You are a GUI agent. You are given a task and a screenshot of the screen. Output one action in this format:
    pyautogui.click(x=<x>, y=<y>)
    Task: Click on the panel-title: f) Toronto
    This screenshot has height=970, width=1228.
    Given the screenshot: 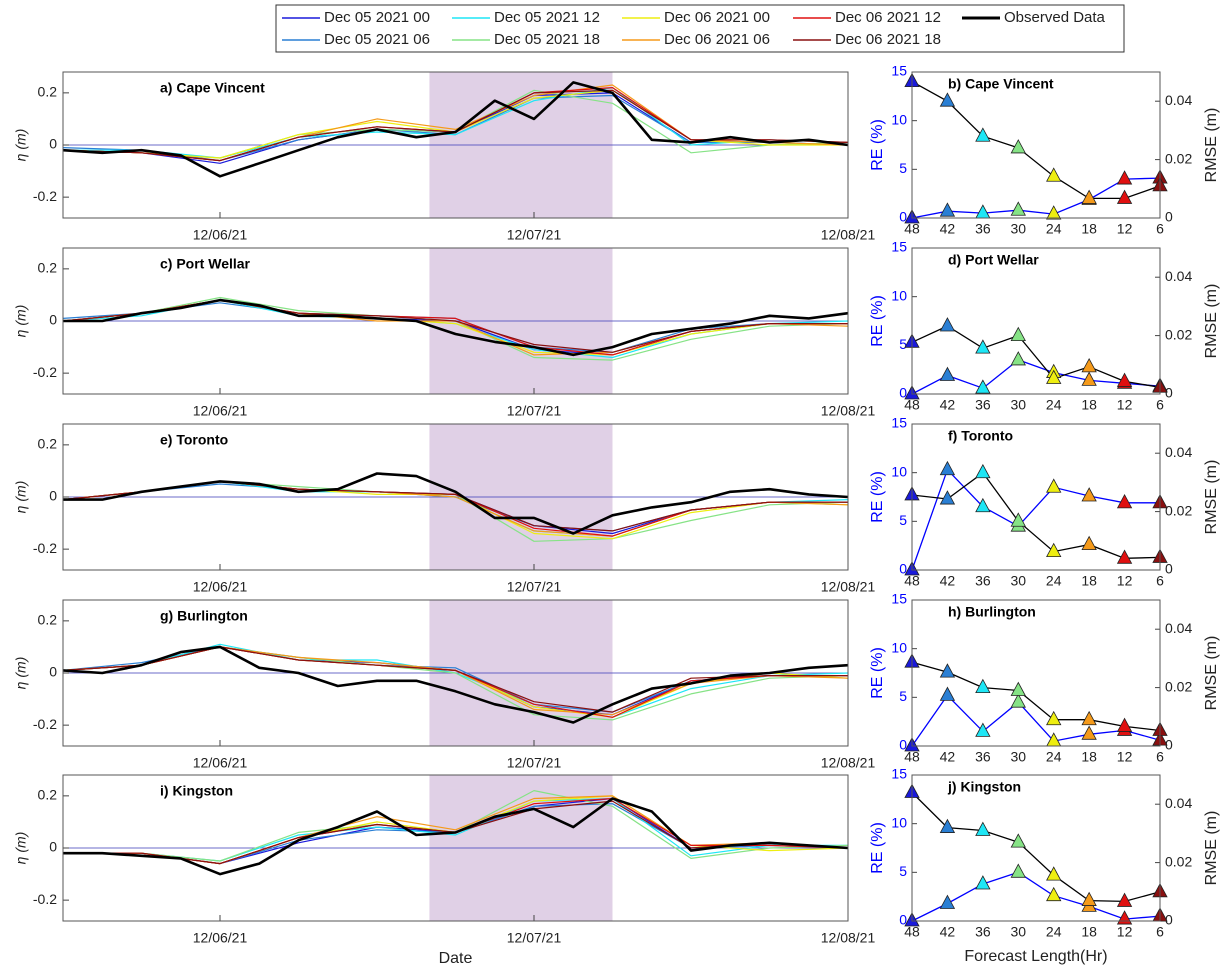 What is the action you would take?
    pyautogui.click(x=980, y=436)
    